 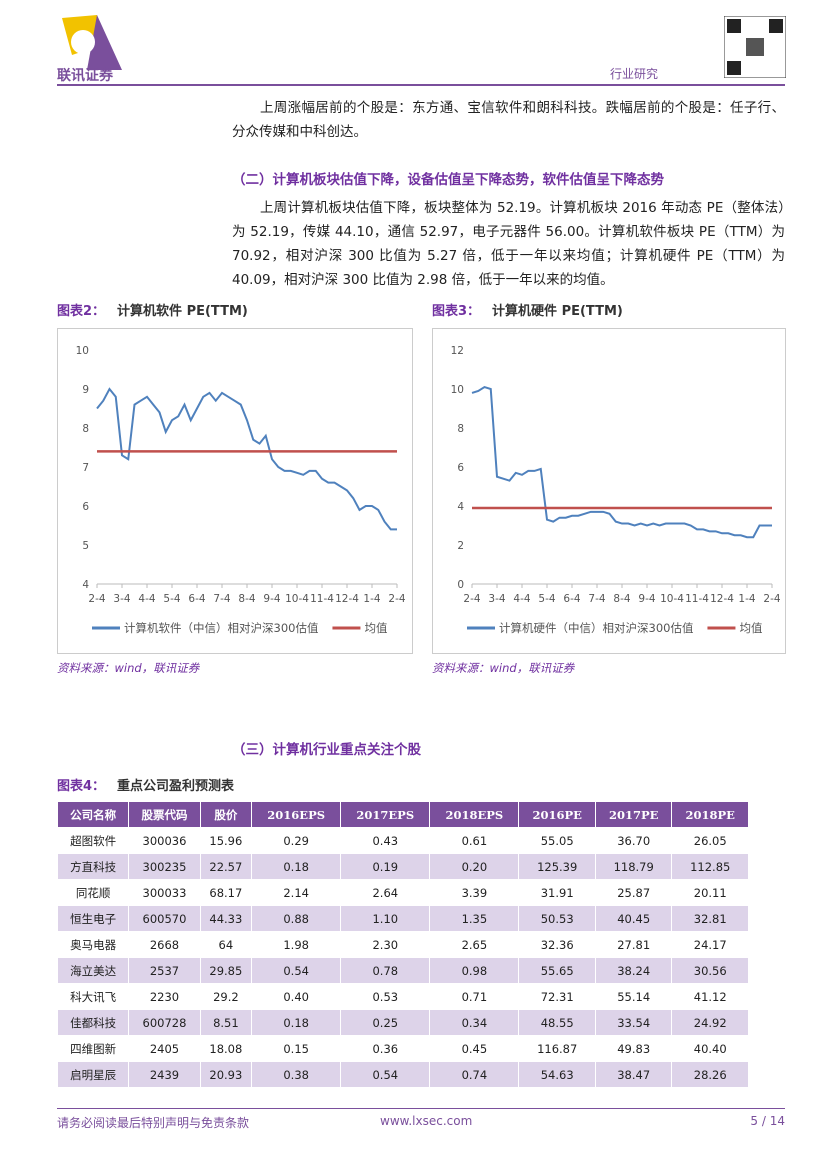 I want to click on cell: 40.40, so click(x=710, y=1048).